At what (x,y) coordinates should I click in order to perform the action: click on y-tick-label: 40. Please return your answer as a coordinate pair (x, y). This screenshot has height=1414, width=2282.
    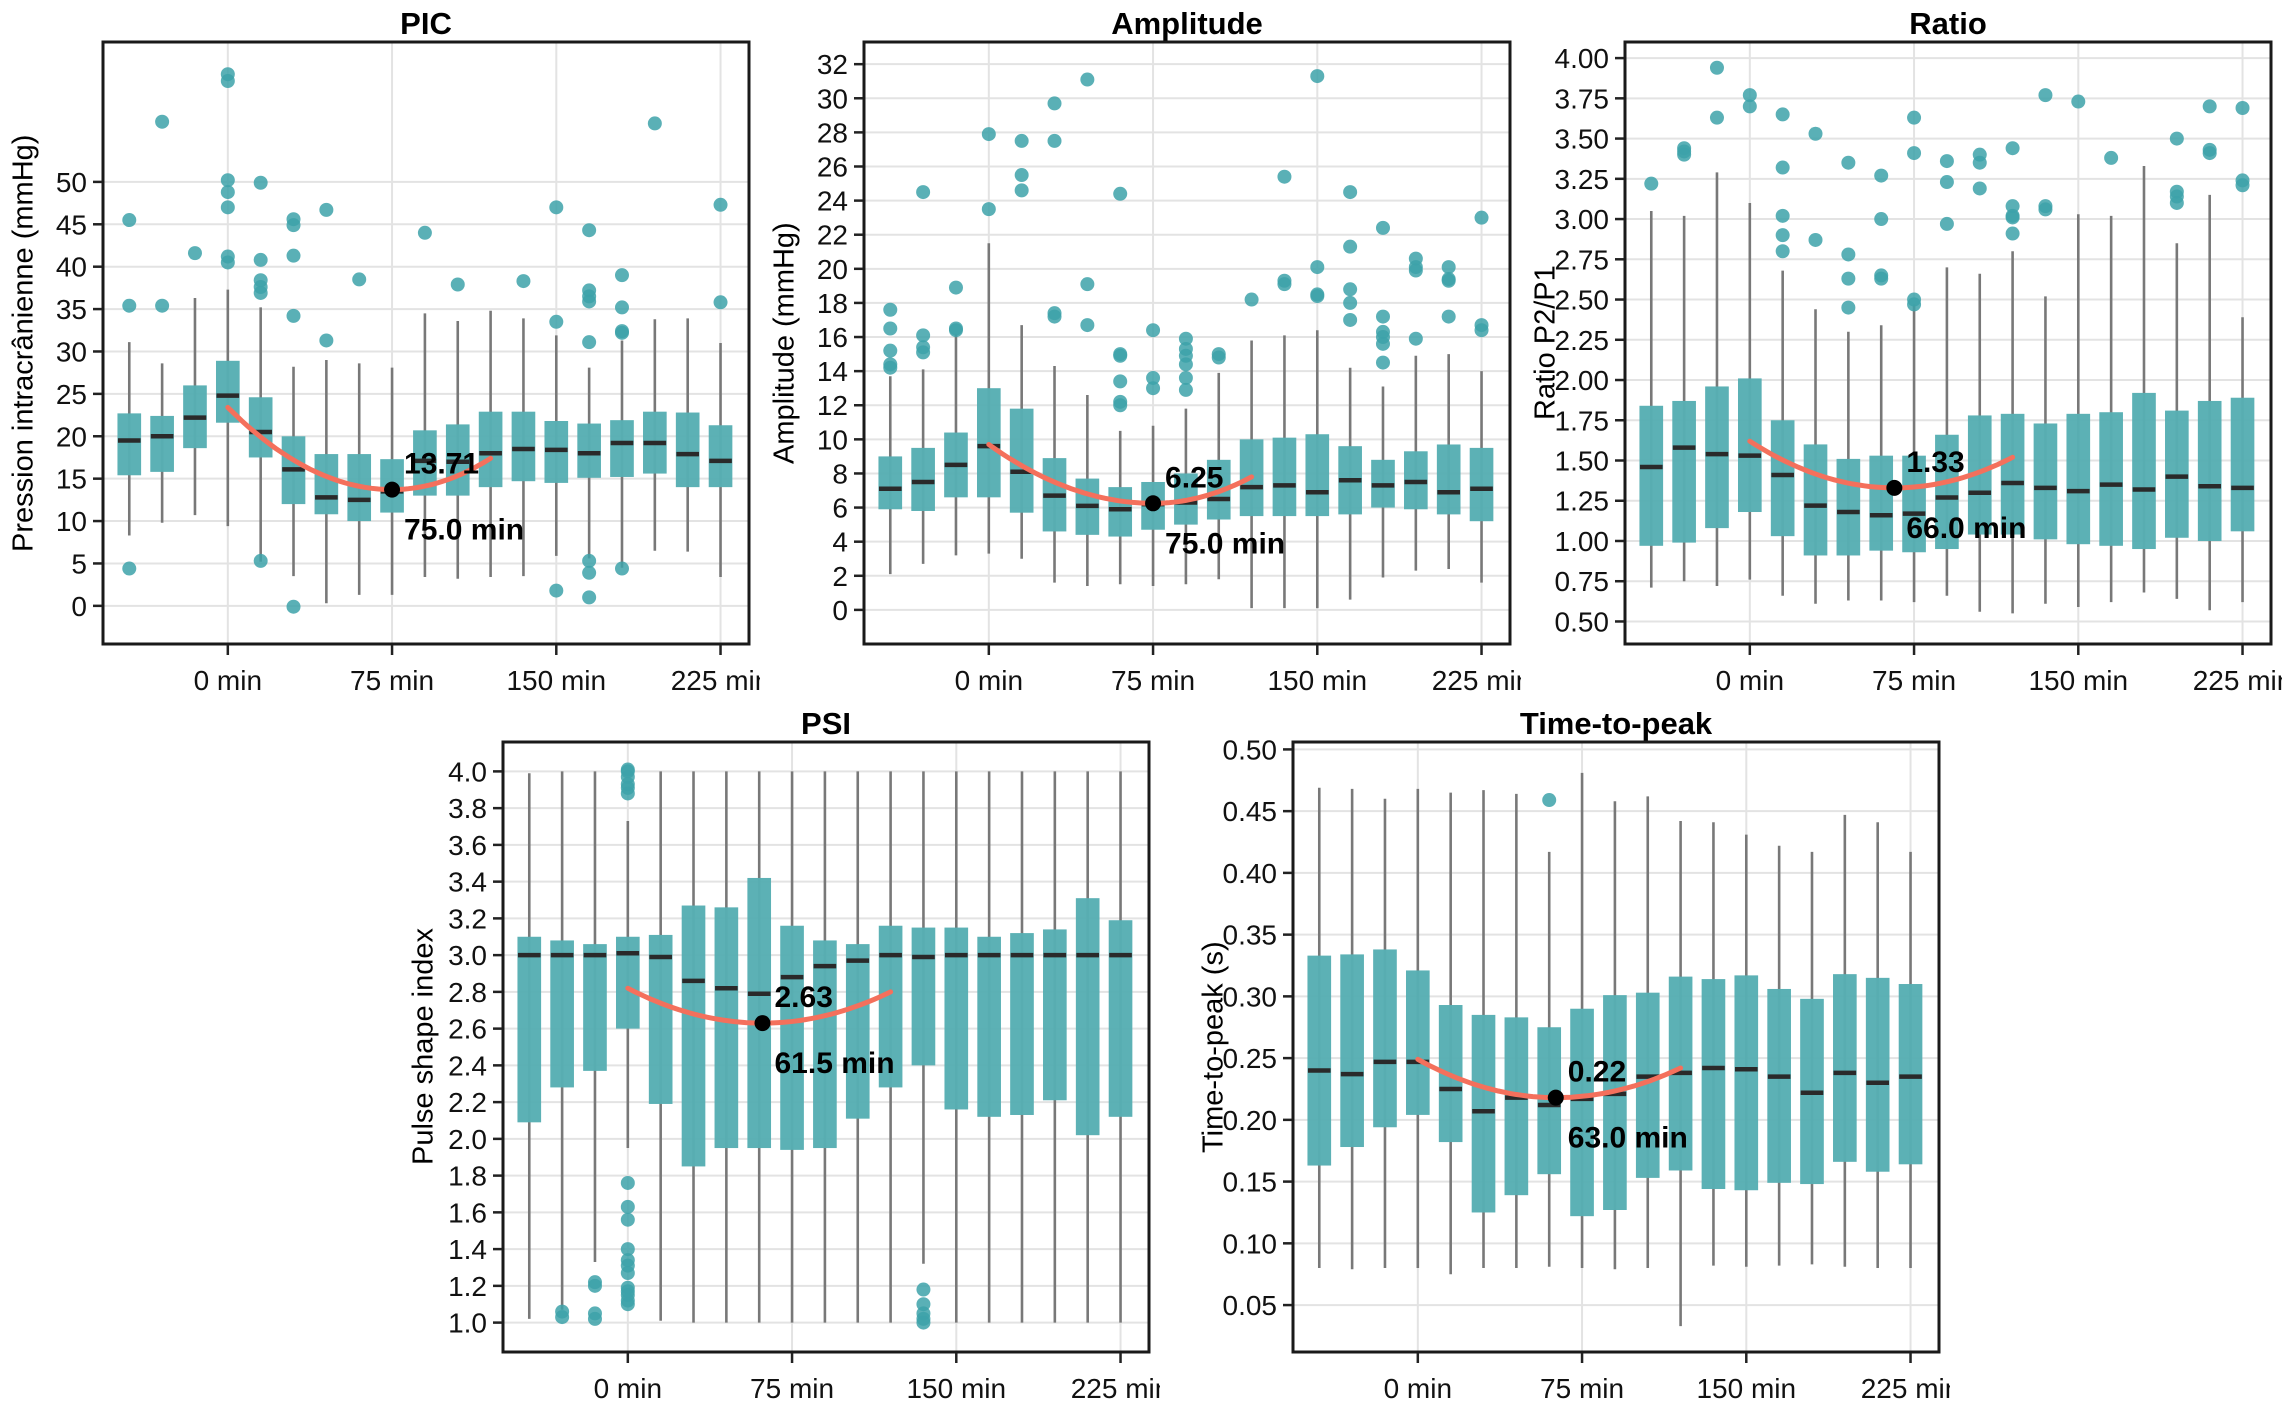
    Looking at the image, I should click on (71, 267).